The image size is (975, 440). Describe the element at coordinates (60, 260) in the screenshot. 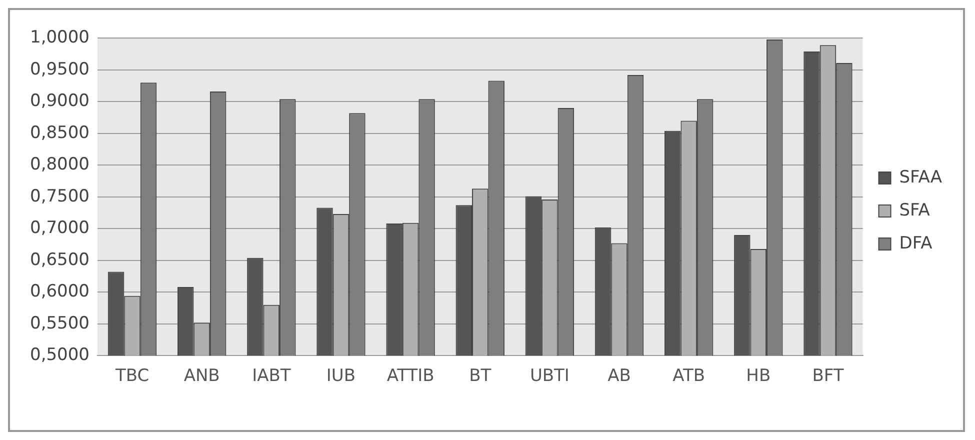

I see `y-tick-label: 0,6500` at that location.